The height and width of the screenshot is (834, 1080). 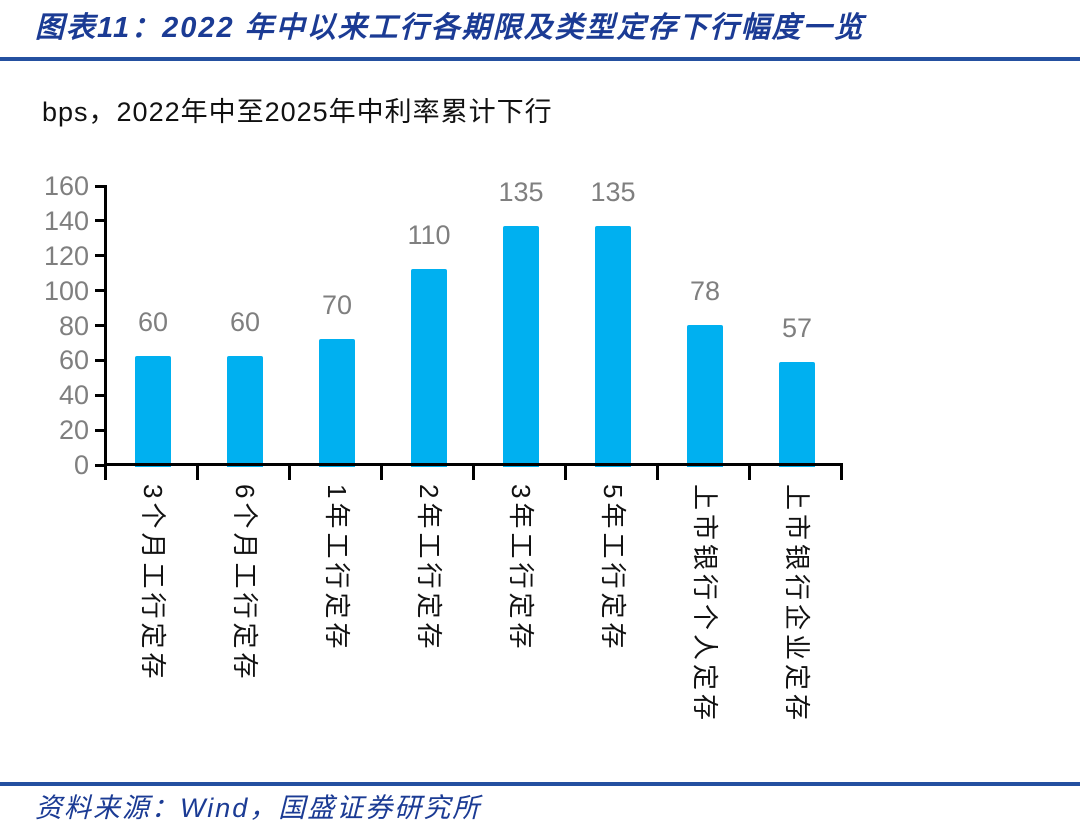 I want to click on y-axis-tick-label: 140, so click(x=66, y=220).